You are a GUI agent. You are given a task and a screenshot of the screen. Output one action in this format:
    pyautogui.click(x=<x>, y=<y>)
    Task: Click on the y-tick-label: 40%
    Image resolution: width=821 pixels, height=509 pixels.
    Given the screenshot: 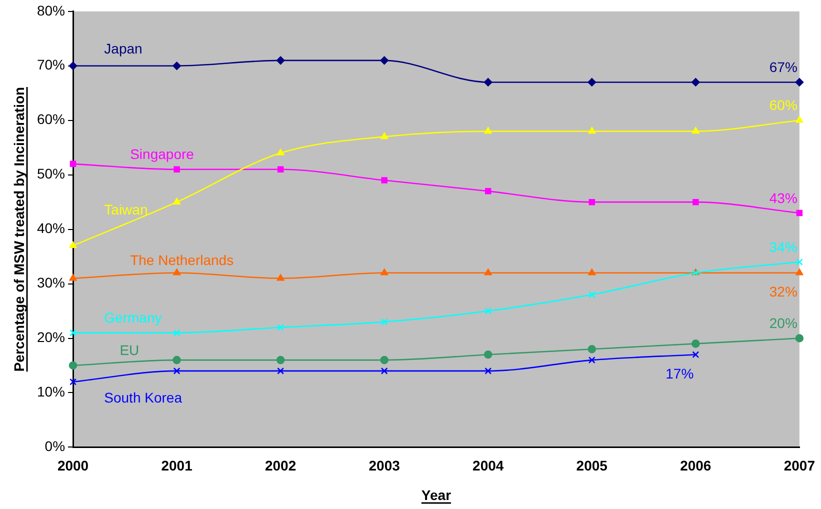 What is the action you would take?
    pyautogui.click(x=51, y=228)
    